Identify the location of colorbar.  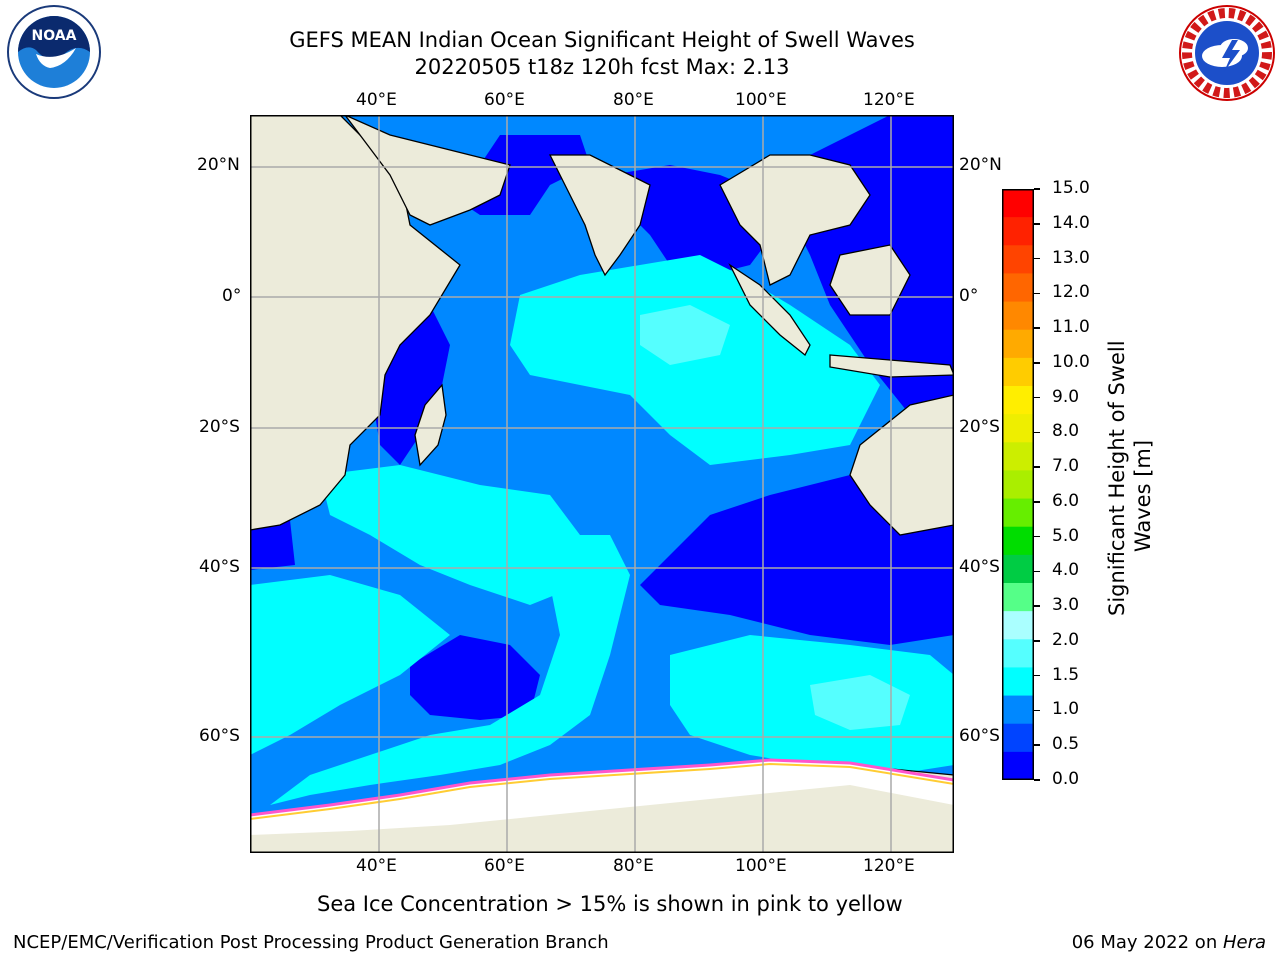
(1018, 485).